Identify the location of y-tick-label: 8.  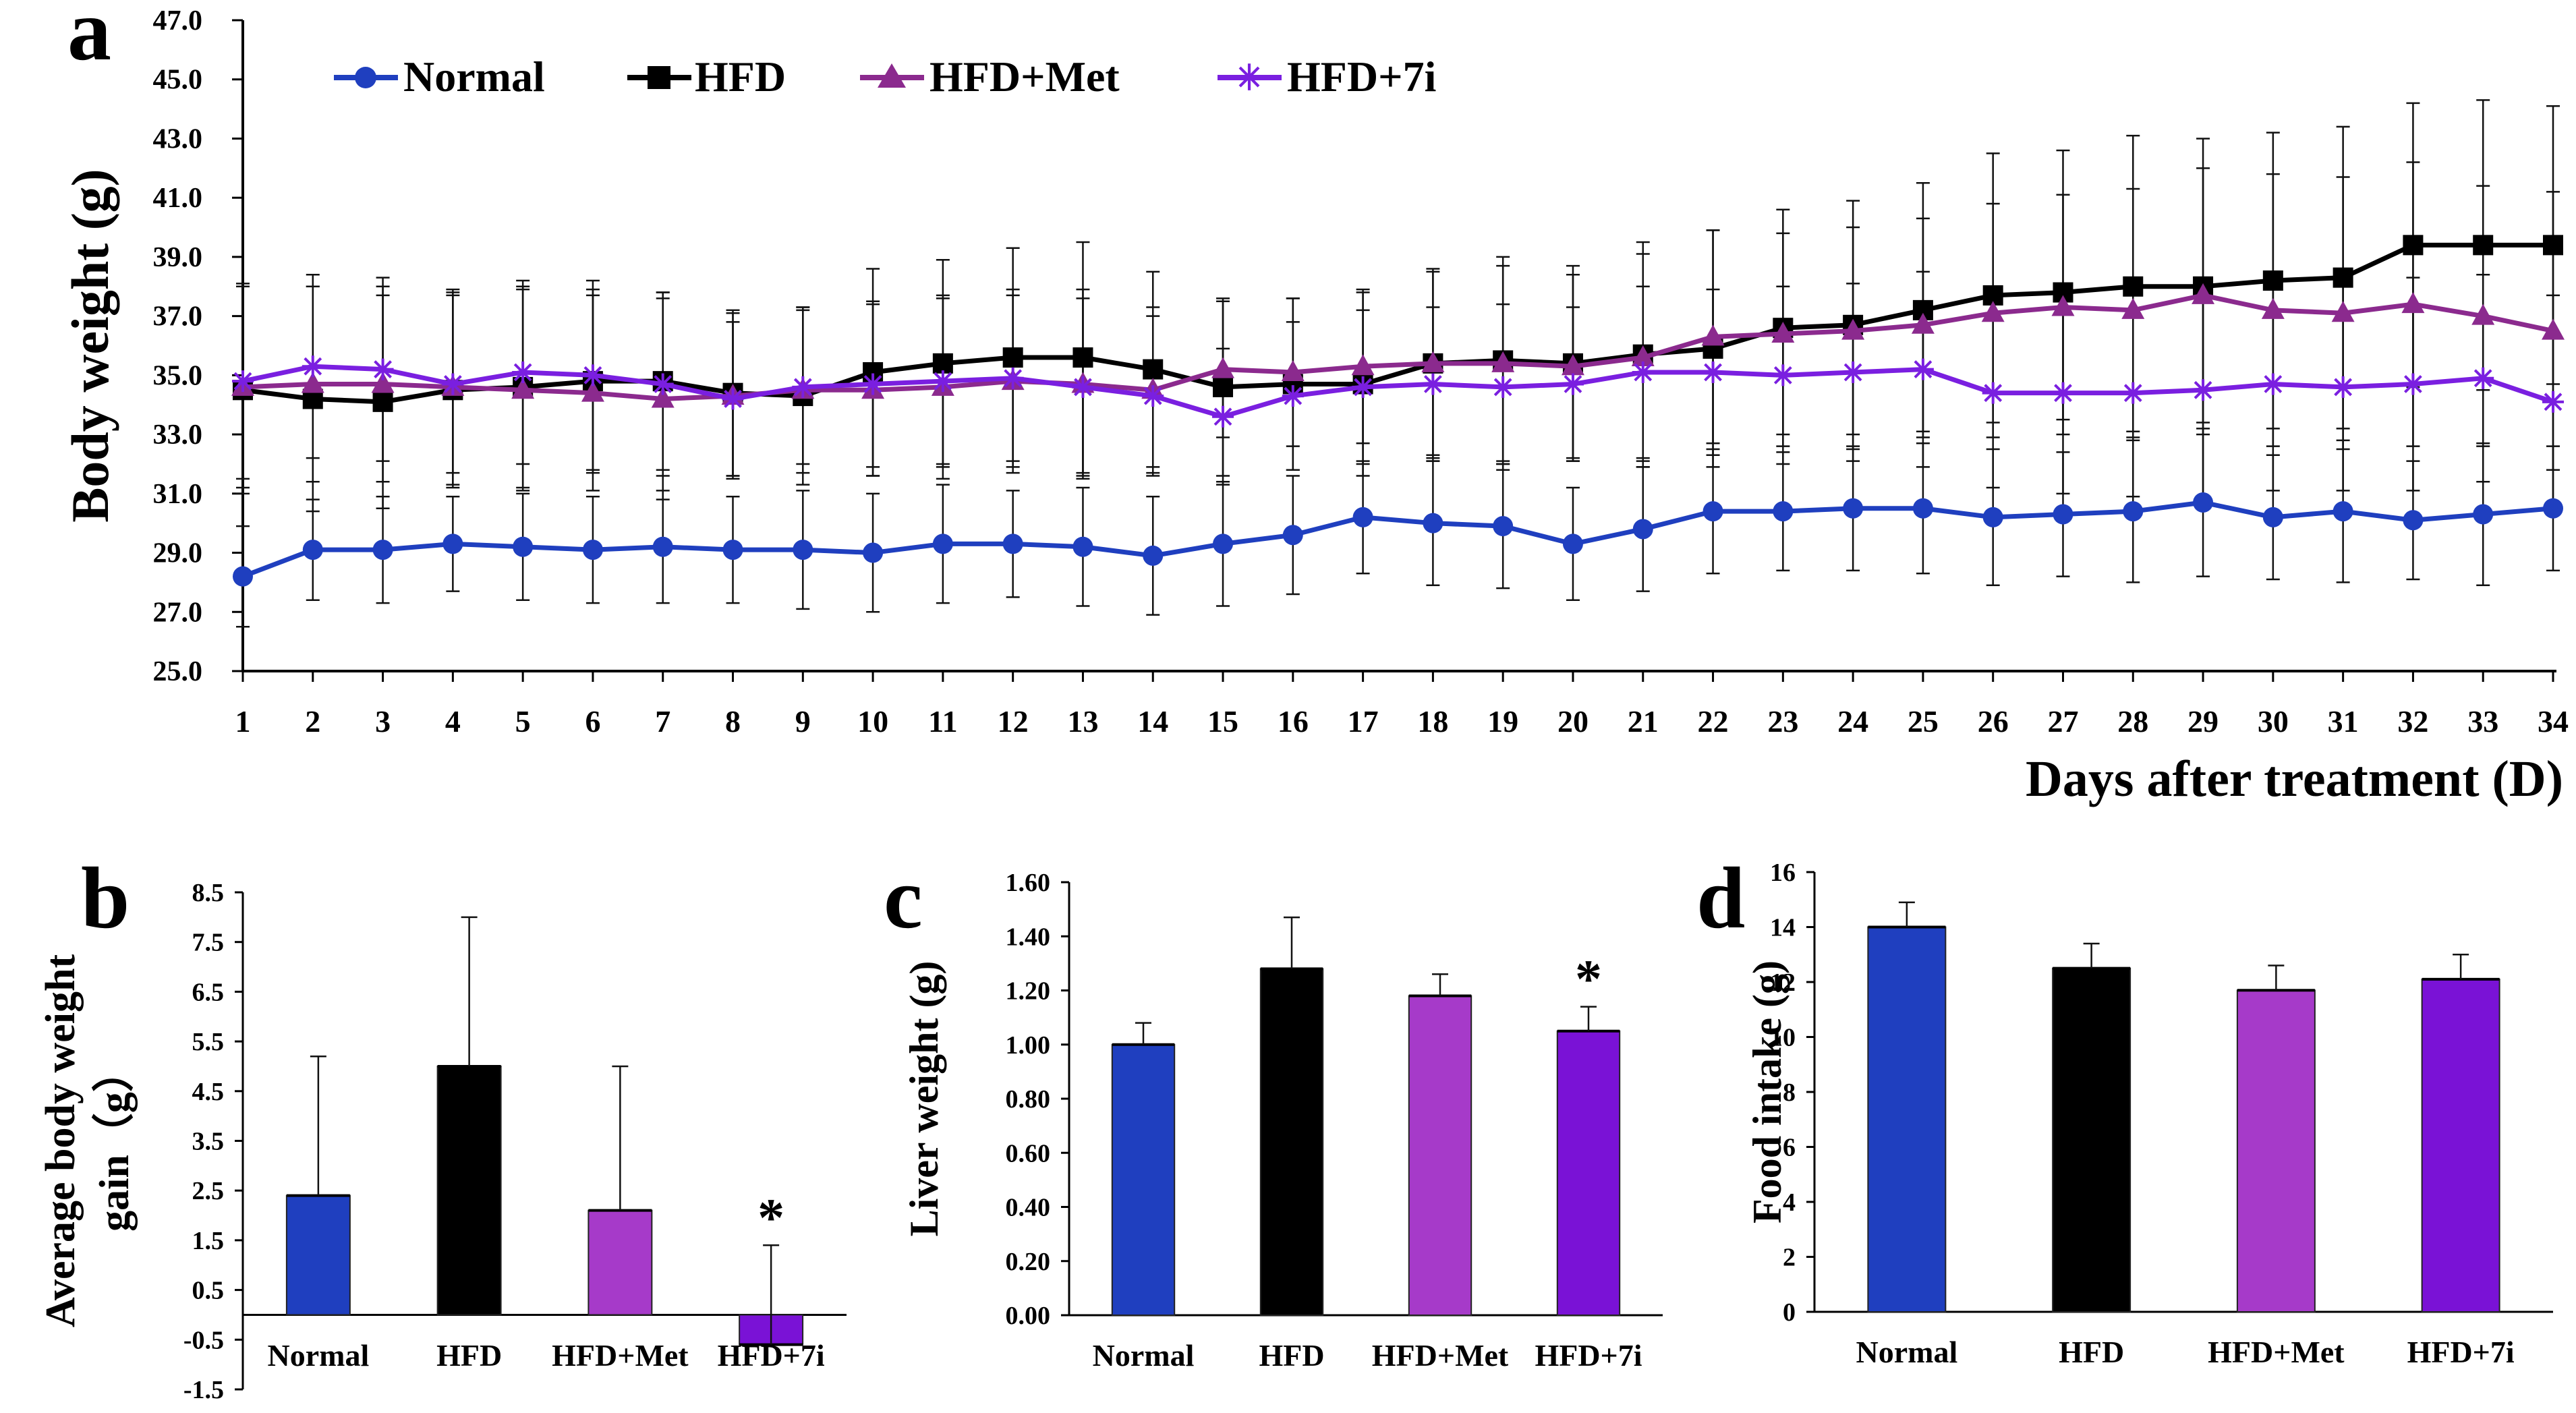
(1789, 1092).